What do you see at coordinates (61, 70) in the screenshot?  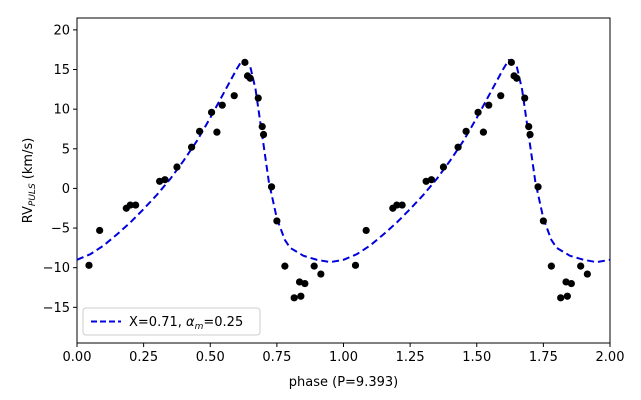 I see `y-tick-label: 15` at bounding box center [61, 70].